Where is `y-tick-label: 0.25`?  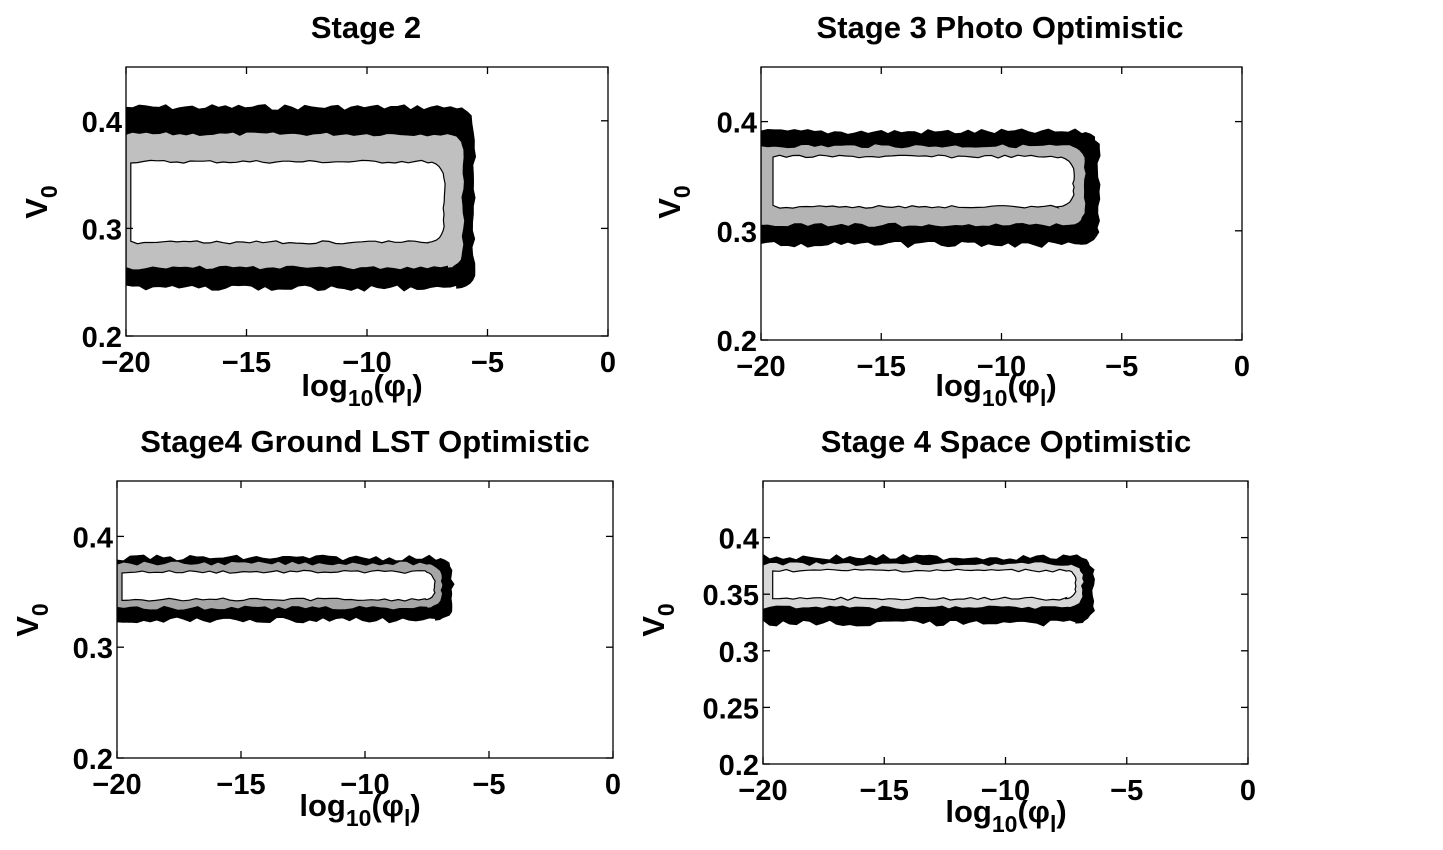 y-tick-label: 0.25 is located at coordinates (731, 709).